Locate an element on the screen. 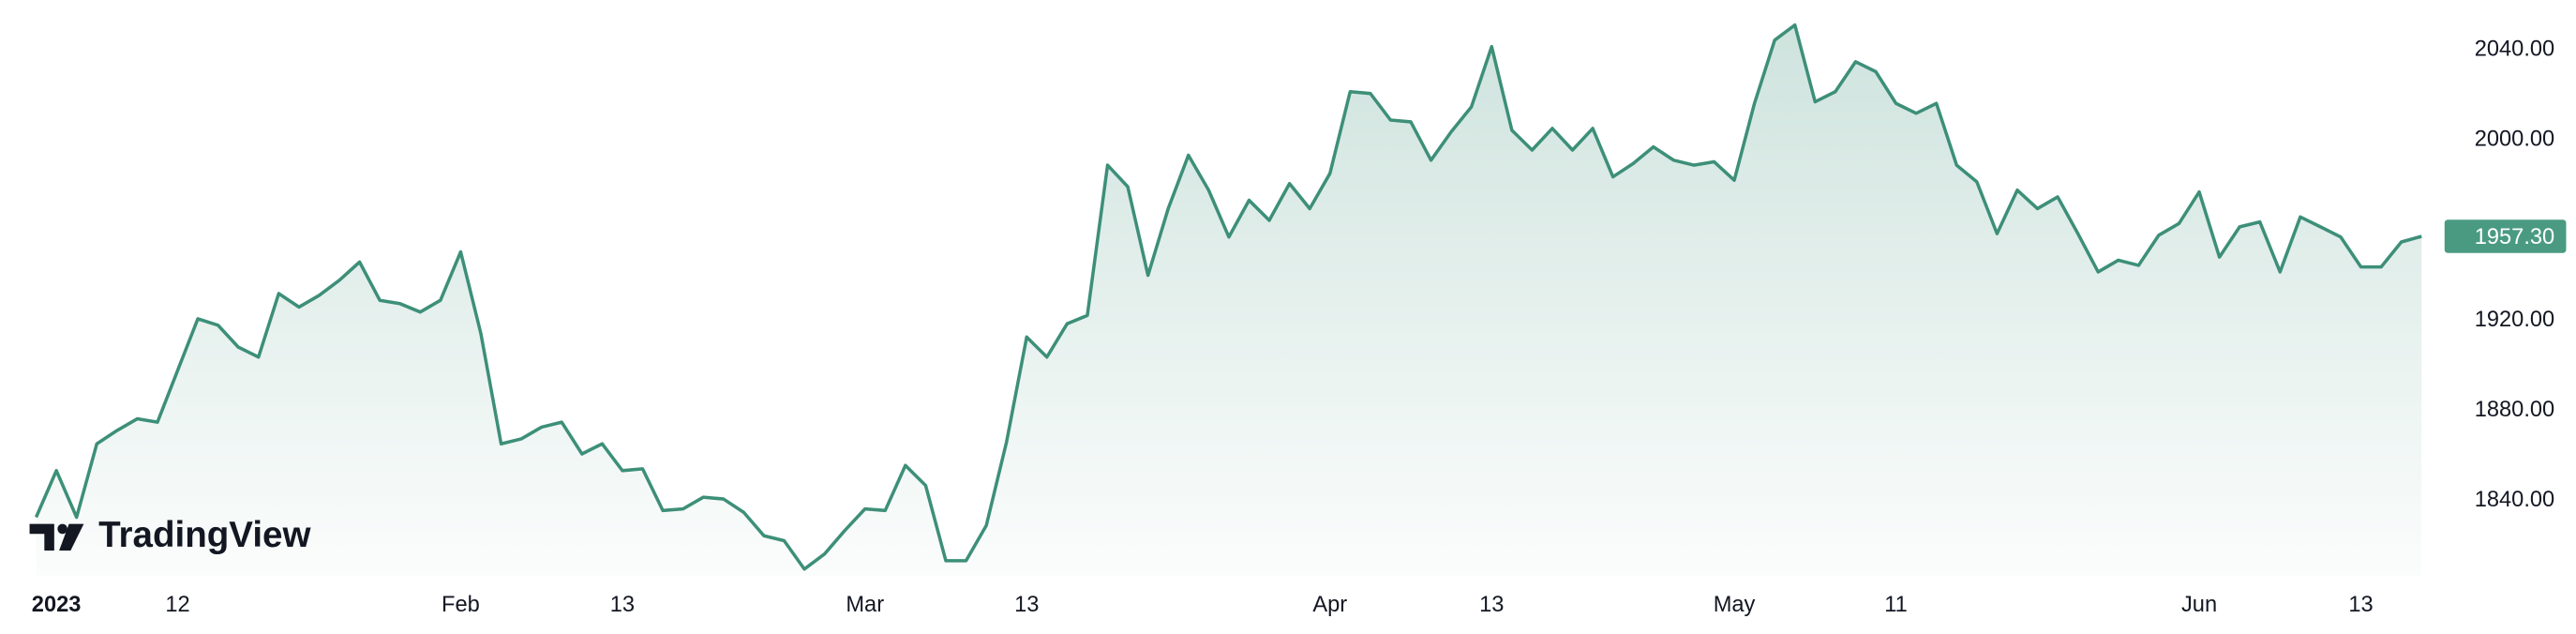 Image resolution: width=2576 pixels, height=634 pixels. logo: TradingView is located at coordinates (170, 535).